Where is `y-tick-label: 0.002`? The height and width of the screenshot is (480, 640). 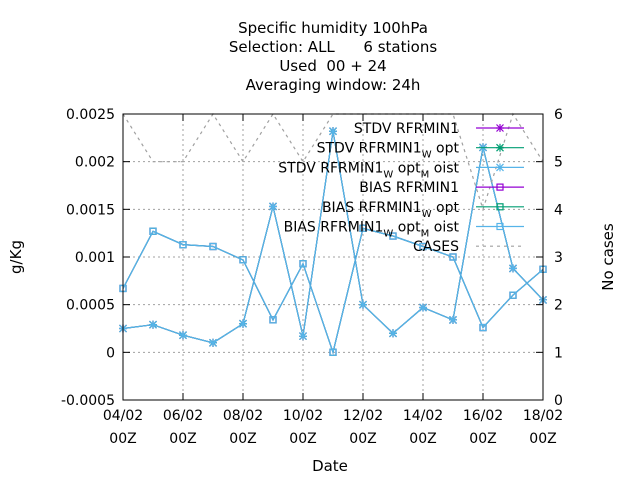
y-tick-label: 0.002 is located at coordinates (95, 163).